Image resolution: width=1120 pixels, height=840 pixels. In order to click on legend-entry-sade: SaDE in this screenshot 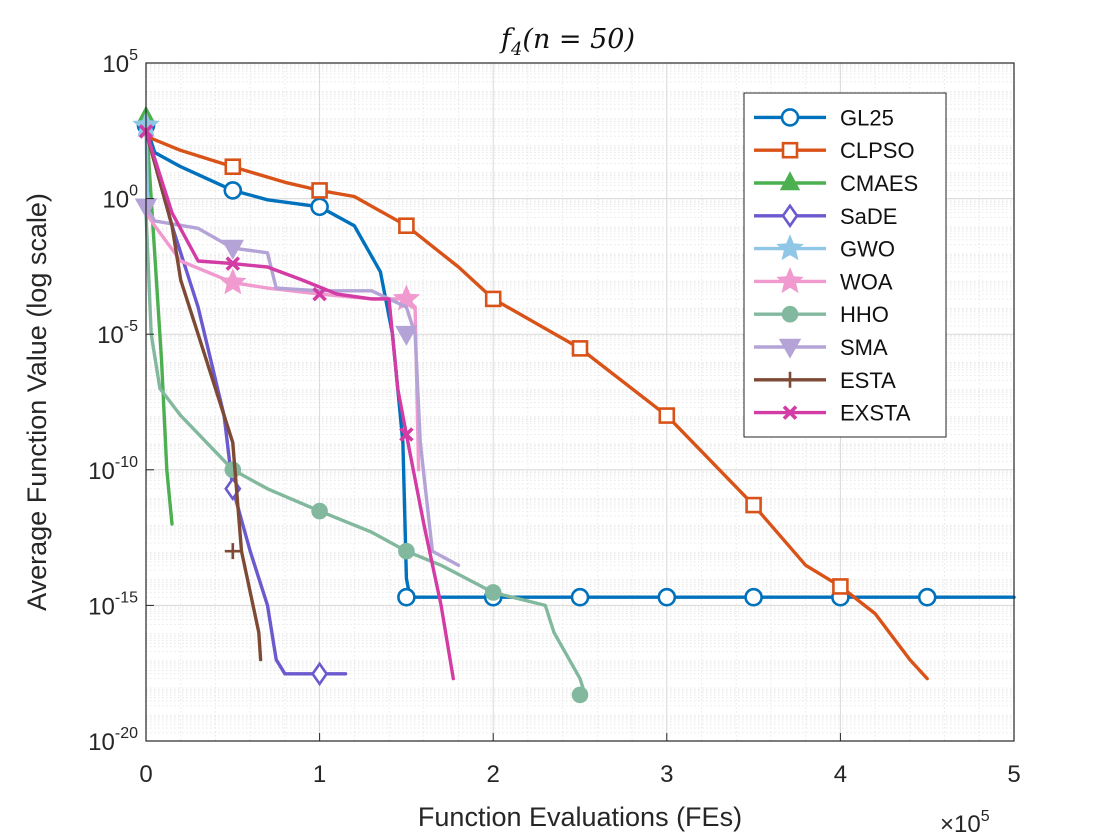, I will do `click(825, 216)`.